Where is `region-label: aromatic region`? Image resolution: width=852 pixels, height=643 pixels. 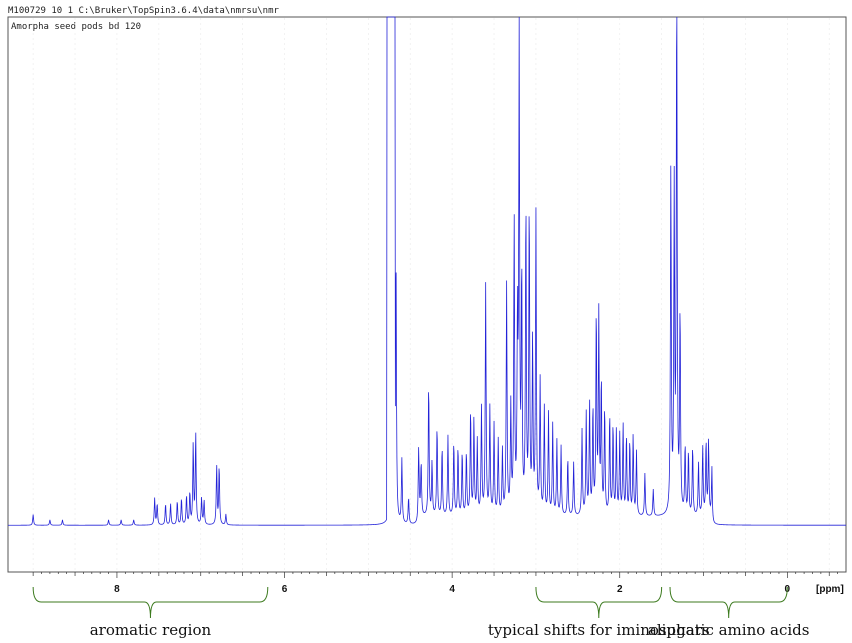
region-label: aromatic region is located at coordinates (151, 630).